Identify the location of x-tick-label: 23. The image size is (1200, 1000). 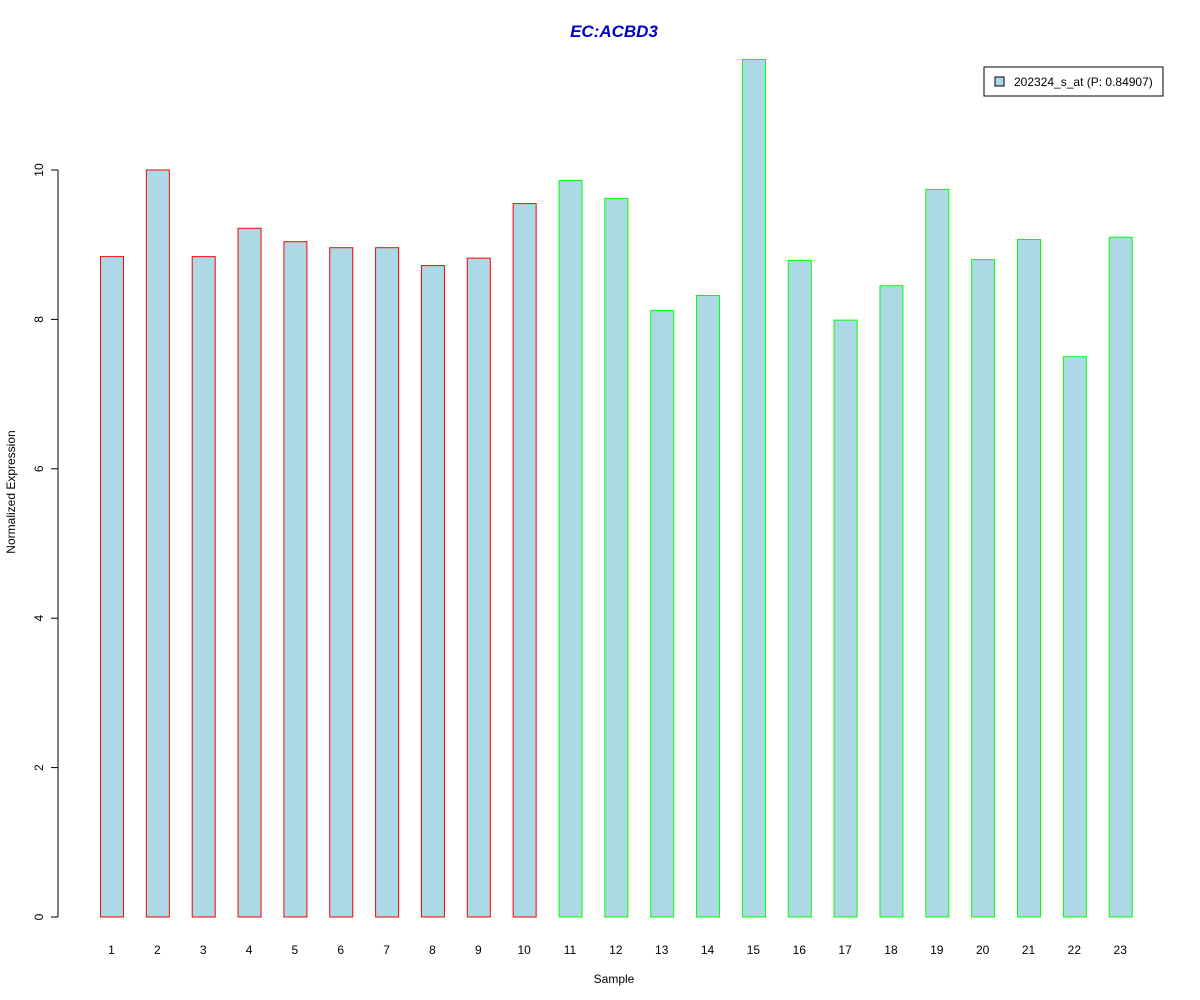
(1121, 950).